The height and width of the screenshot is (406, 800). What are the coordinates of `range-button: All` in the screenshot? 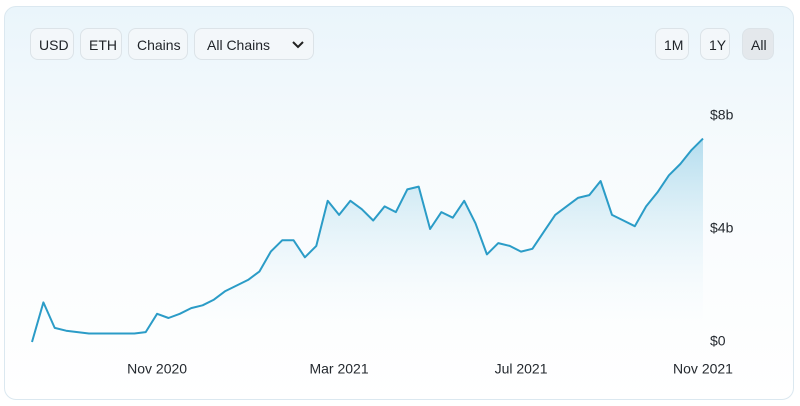 It's located at (758, 44).